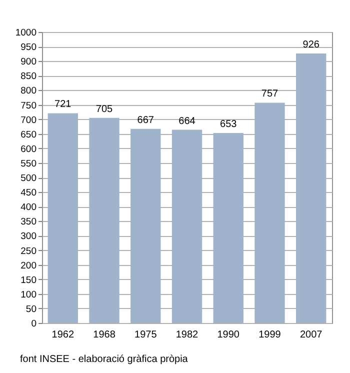 This screenshot has height=373, width=350. What do you see at coordinates (229, 124) in the screenshot?
I see `data-label: 653` at bounding box center [229, 124].